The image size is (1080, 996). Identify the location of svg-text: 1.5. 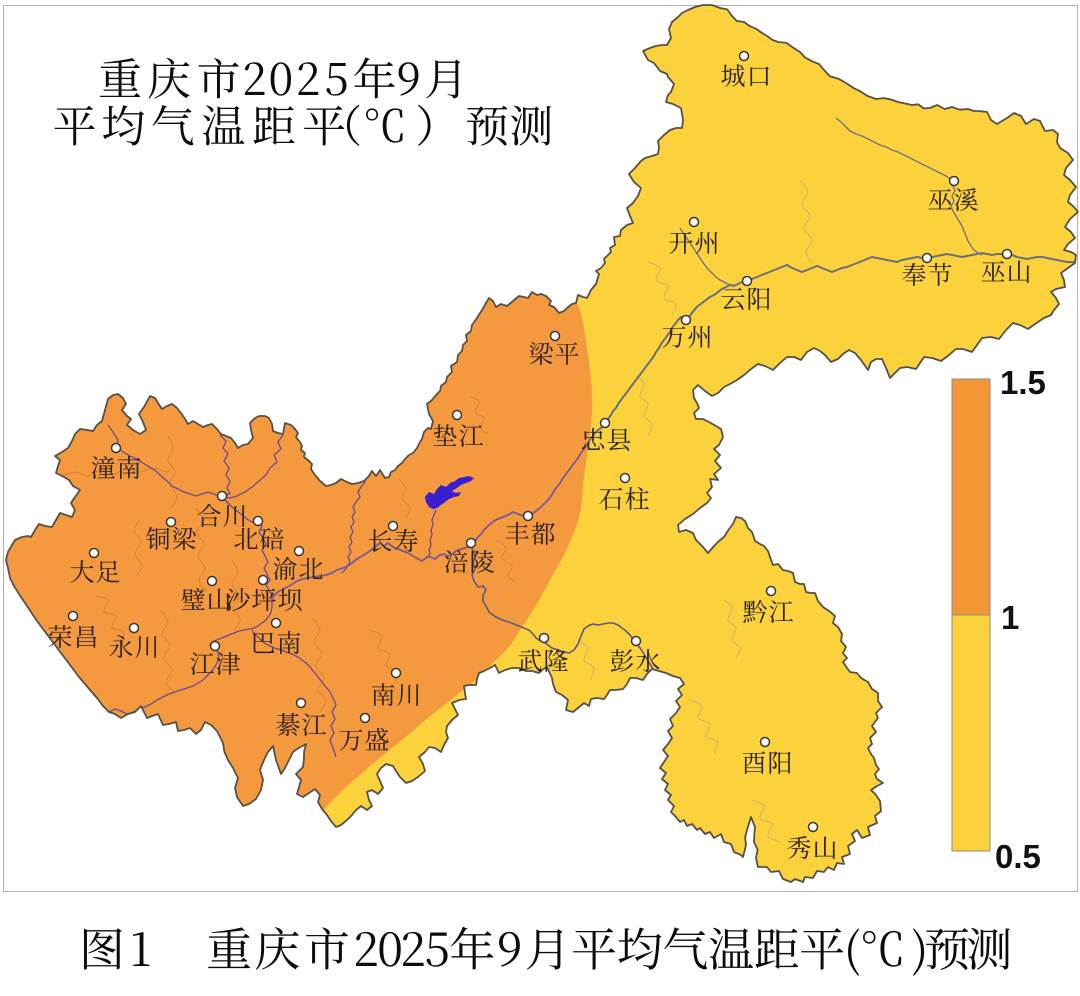
(1023, 382).